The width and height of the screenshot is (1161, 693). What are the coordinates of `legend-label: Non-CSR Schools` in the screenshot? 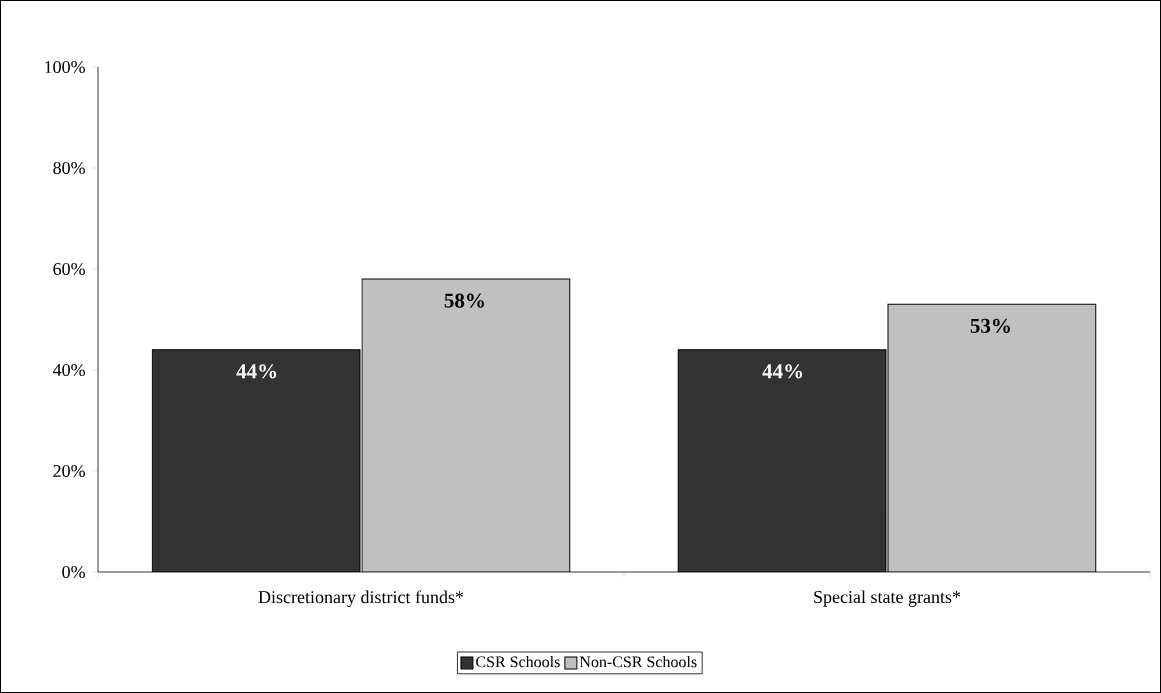 It's located at (638, 661).